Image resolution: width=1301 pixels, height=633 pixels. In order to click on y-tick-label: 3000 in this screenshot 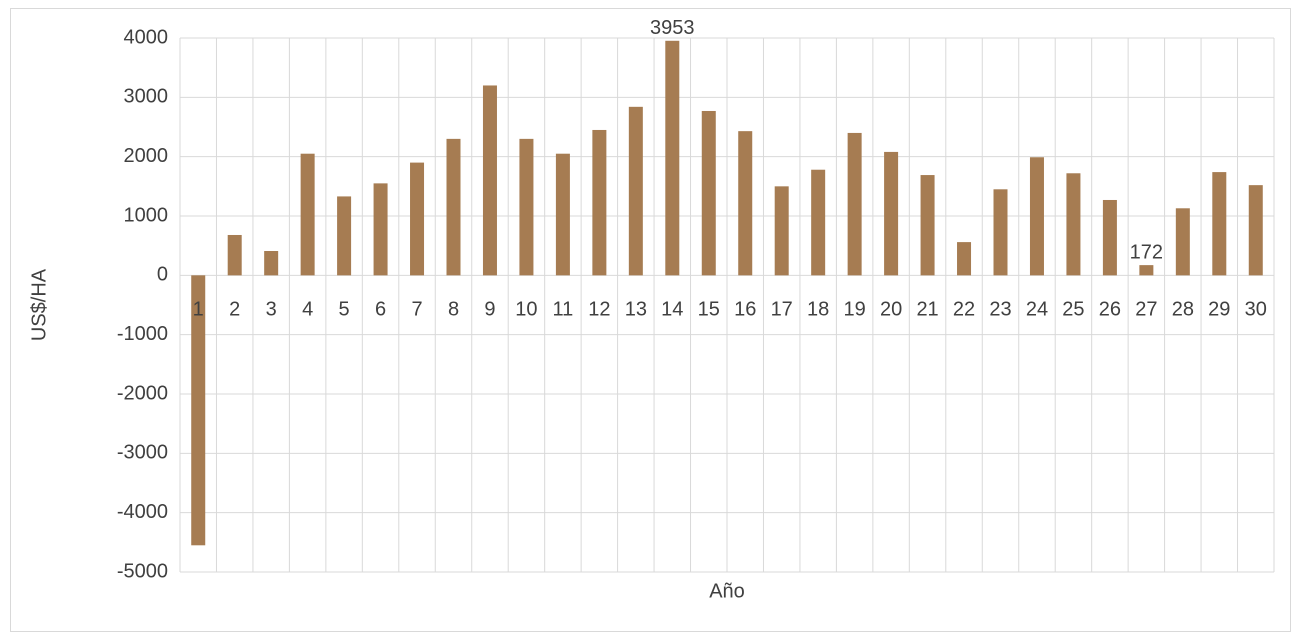, I will do `click(146, 97)`.